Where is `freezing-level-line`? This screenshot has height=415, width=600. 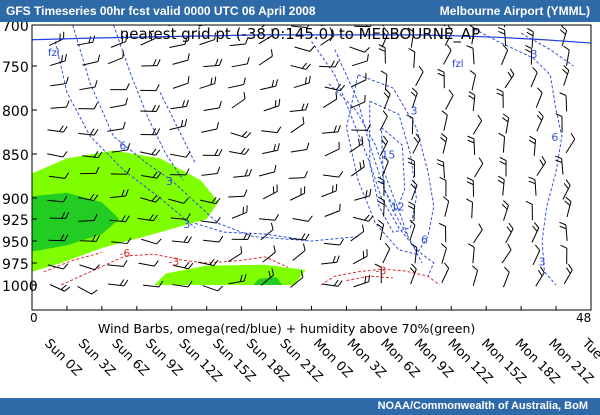
freezing-level-line is located at coordinates (311, 39).